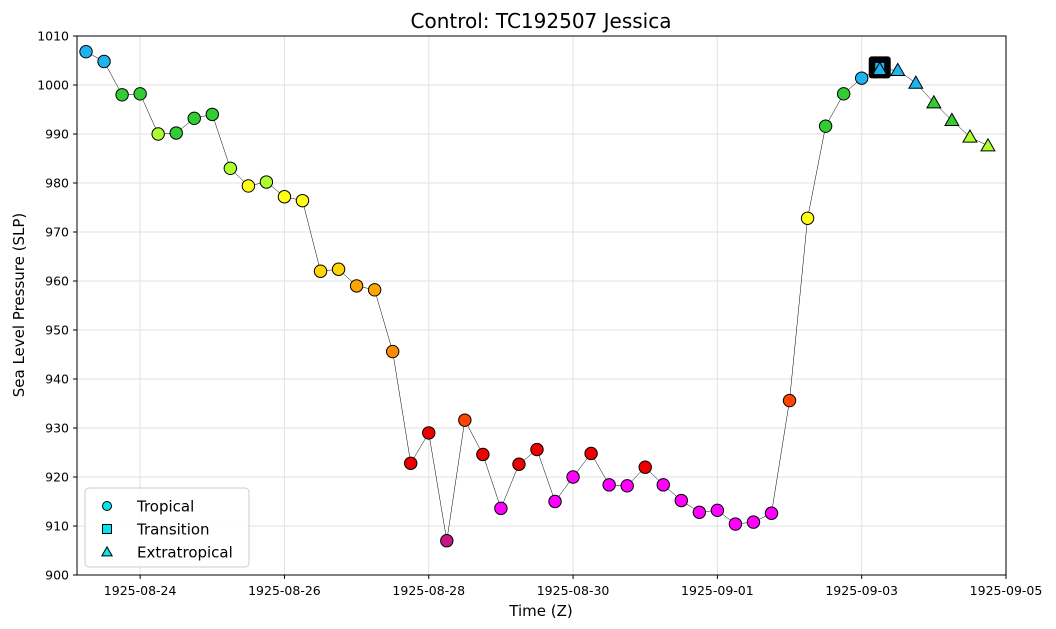 This screenshot has height=629, width=1056. What do you see at coordinates (107, 529) in the screenshot?
I see `legend-marker-transition` at bounding box center [107, 529].